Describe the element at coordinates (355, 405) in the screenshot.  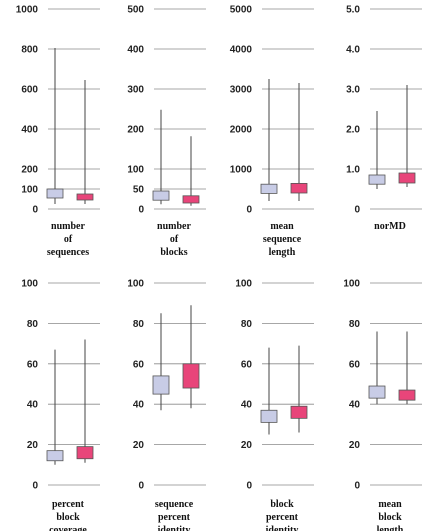
I see `tick-label-7-2: 40` at that location.